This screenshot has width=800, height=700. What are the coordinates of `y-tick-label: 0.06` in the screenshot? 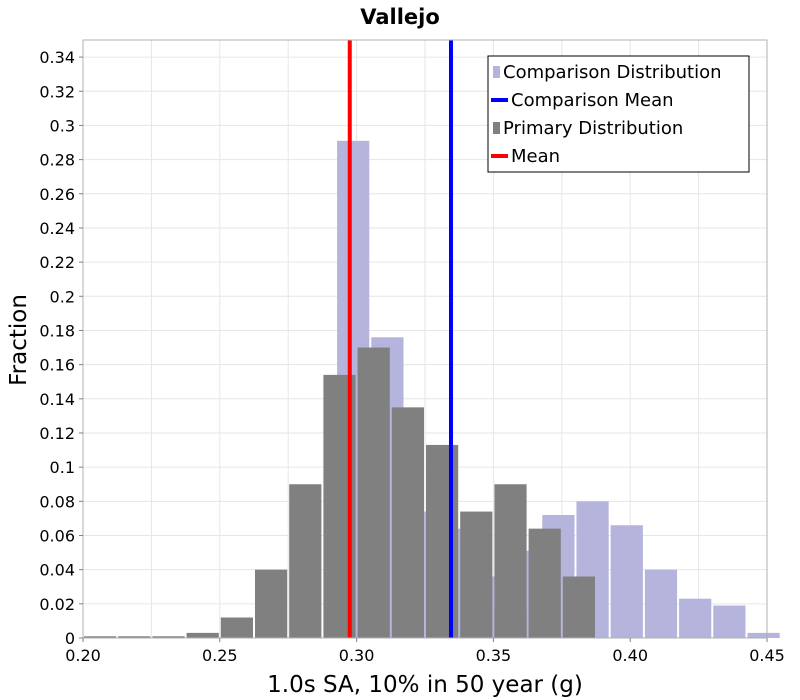 It's located at (57, 535).